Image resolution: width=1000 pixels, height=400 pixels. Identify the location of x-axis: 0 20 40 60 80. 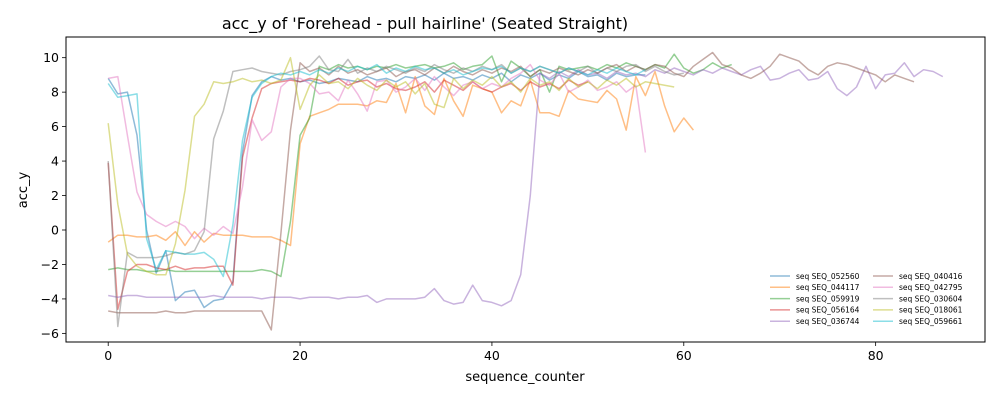
(494, 352).